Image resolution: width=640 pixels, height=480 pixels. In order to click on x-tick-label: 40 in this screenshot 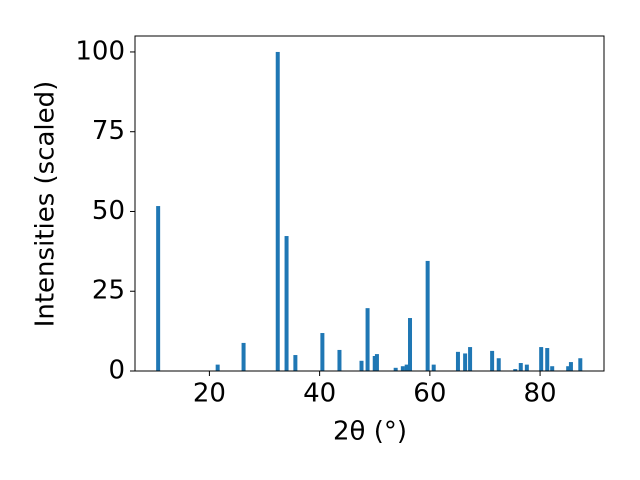, I will do `click(319, 394)`.